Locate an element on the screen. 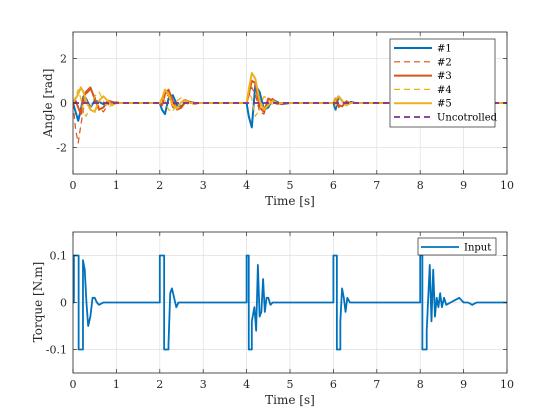  y-tick-label: 2 is located at coordinates (63, 59).